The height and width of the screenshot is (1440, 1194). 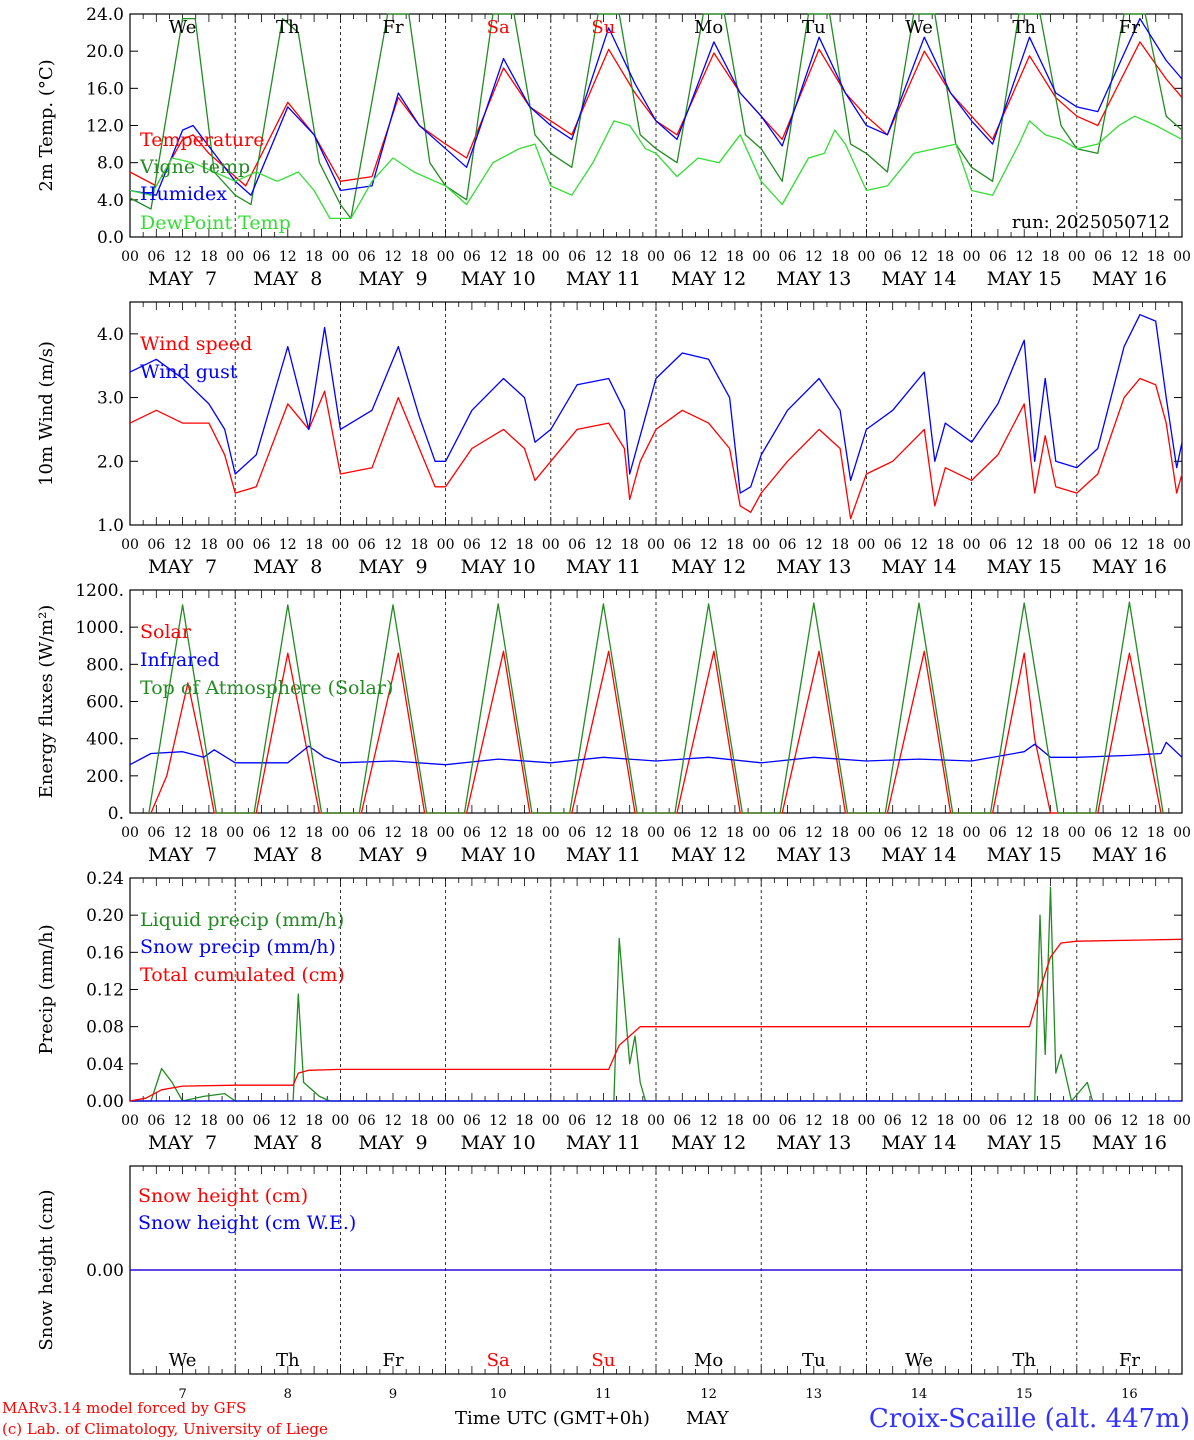 I want to click on time-axis-title: Time UTC (GMT+0h), so click(x=552, y=1418).